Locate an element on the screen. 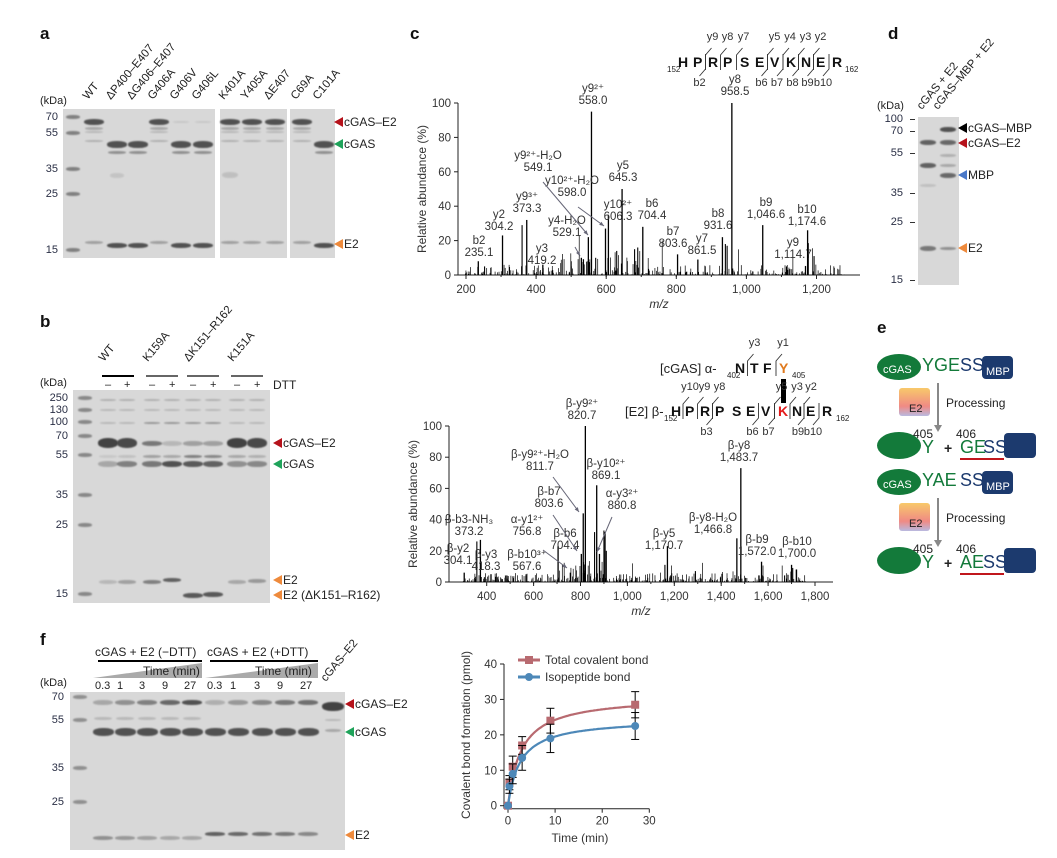 The image size is (1057, 858). peak-ion-label: y10²⁺ is located at coordinates (618, 205).